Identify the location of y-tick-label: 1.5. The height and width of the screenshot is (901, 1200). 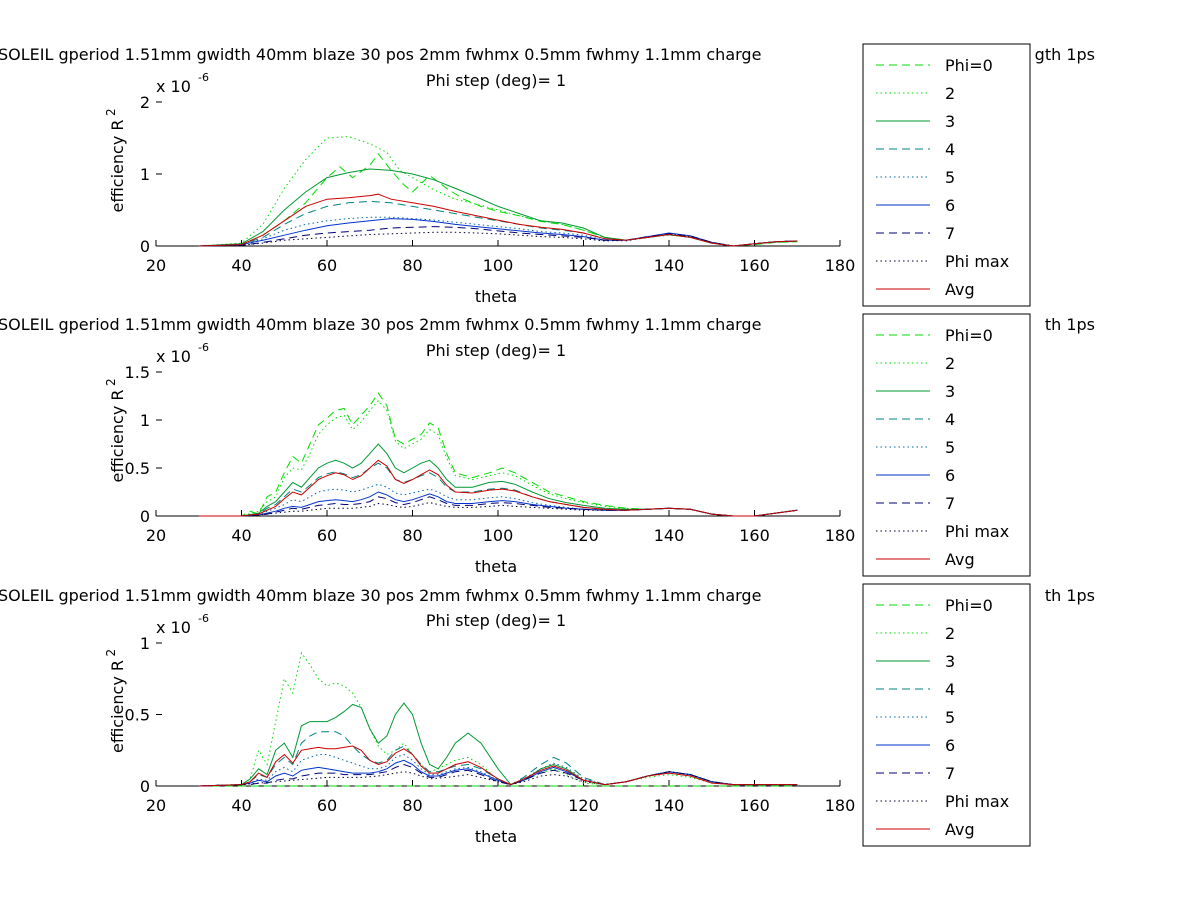
(137, 372).